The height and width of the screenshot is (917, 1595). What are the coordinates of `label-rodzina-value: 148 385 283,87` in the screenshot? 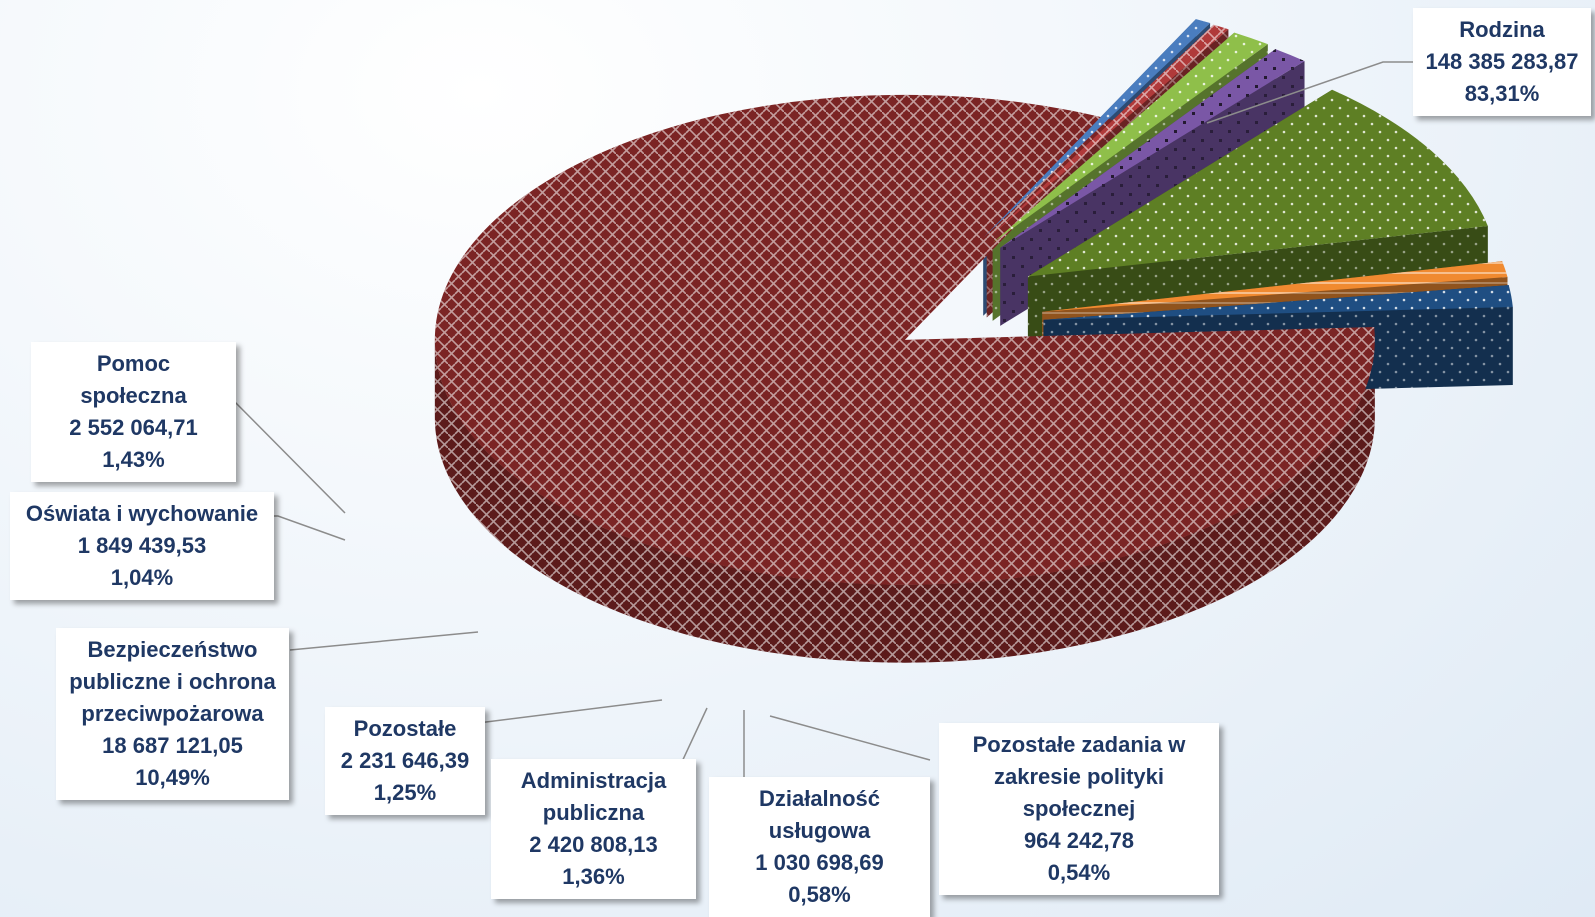 It's located at (1502, 61).